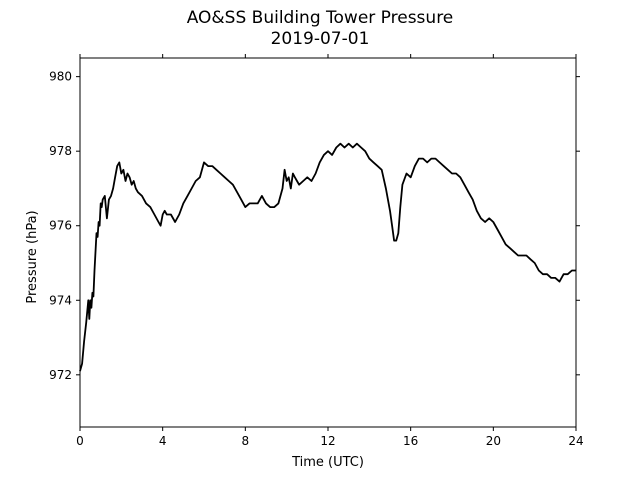  Describe the element at coordinates (60, 77) in the screenshot. I see `y-tick-label: 980` at that location.